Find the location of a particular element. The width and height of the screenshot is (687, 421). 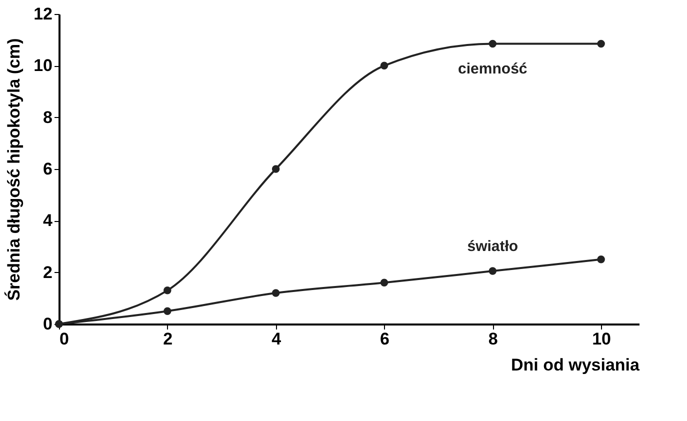

y-axis-title: Średnia długość hipokotyla (cm) is located at coordinates (14, 169).